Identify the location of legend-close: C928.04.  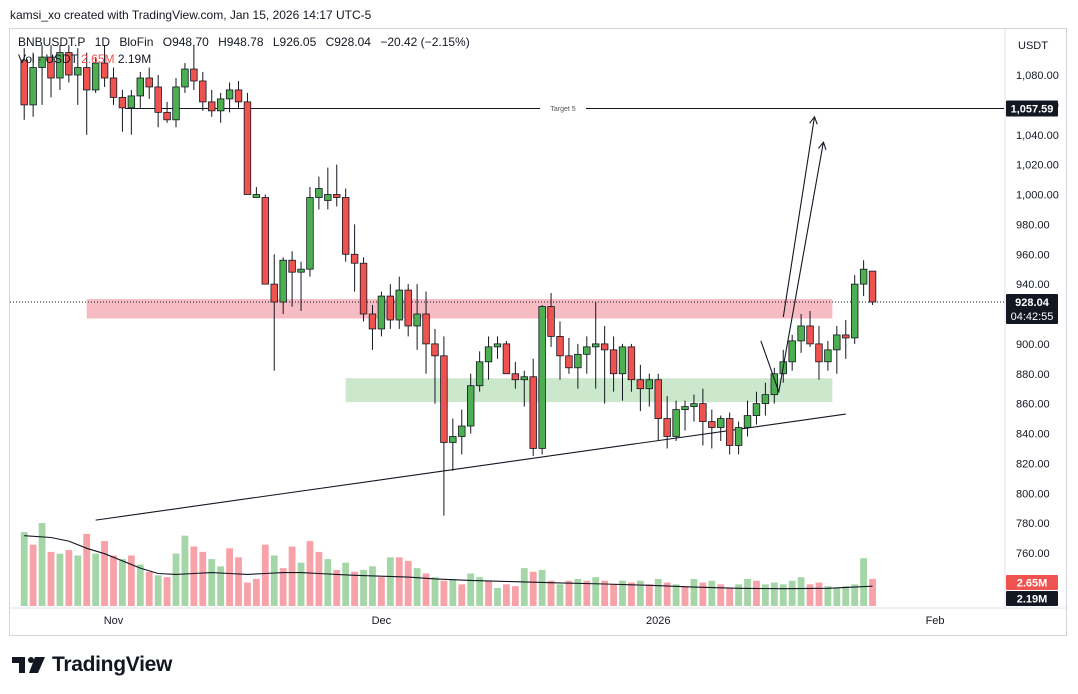
(348, 42).